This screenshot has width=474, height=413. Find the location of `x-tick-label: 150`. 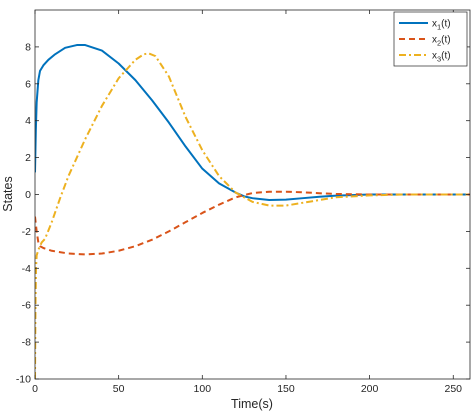

x-tick-label: 150 is located at coordinates (286, 389).